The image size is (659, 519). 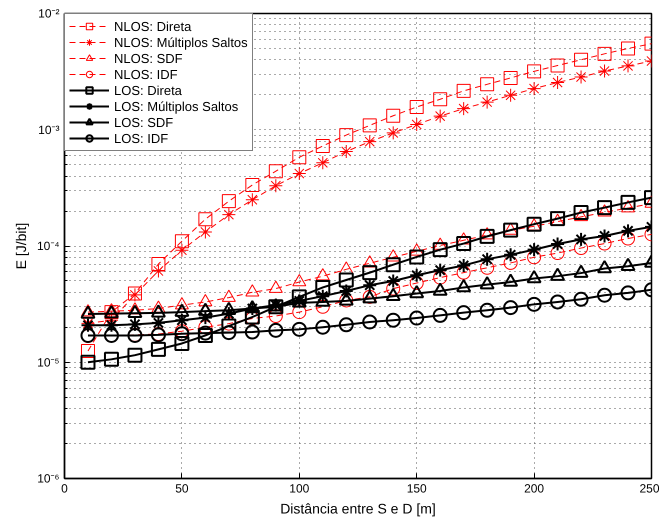 I want to click on x-tick-label: 0, so click(x=64, y=489).